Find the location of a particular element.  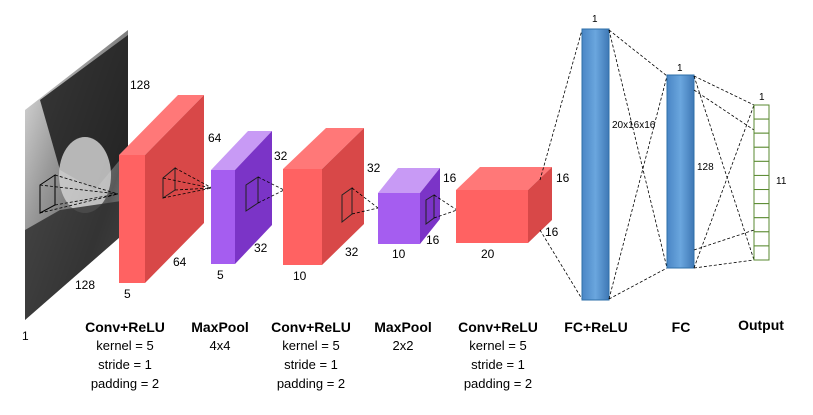

pool2-depth-label: 10 is located at coordinates (399, 254).